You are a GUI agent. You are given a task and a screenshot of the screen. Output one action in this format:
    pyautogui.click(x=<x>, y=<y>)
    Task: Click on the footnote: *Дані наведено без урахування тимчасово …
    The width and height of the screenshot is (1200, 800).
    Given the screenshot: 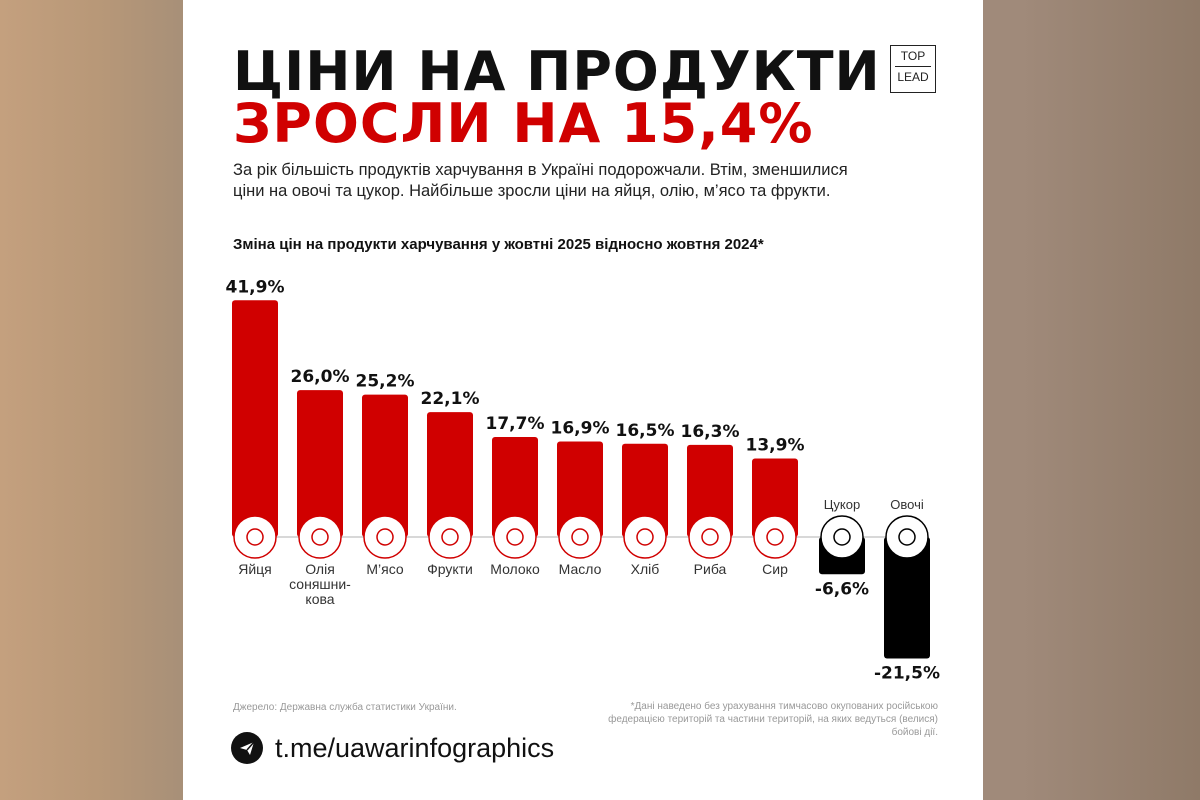 What is the action you would take?
    pyautogui.click(x=773, y=719)
    